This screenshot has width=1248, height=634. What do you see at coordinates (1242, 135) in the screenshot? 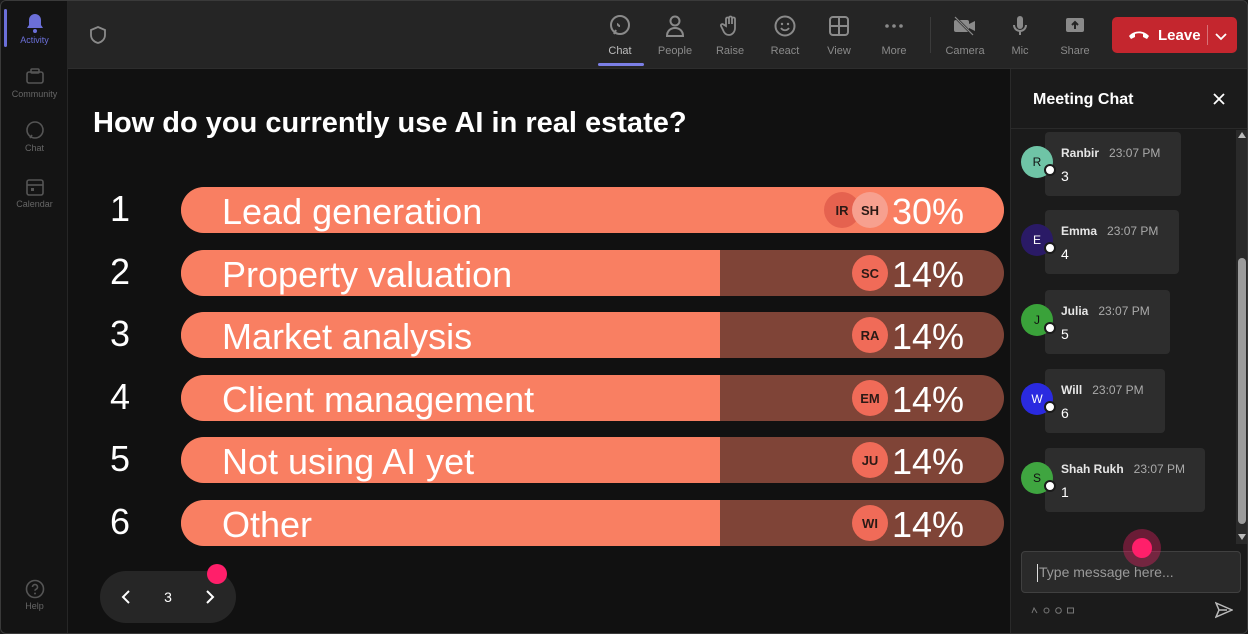
I see `scroll-up-arrow` at bounding box center [1242, 135].